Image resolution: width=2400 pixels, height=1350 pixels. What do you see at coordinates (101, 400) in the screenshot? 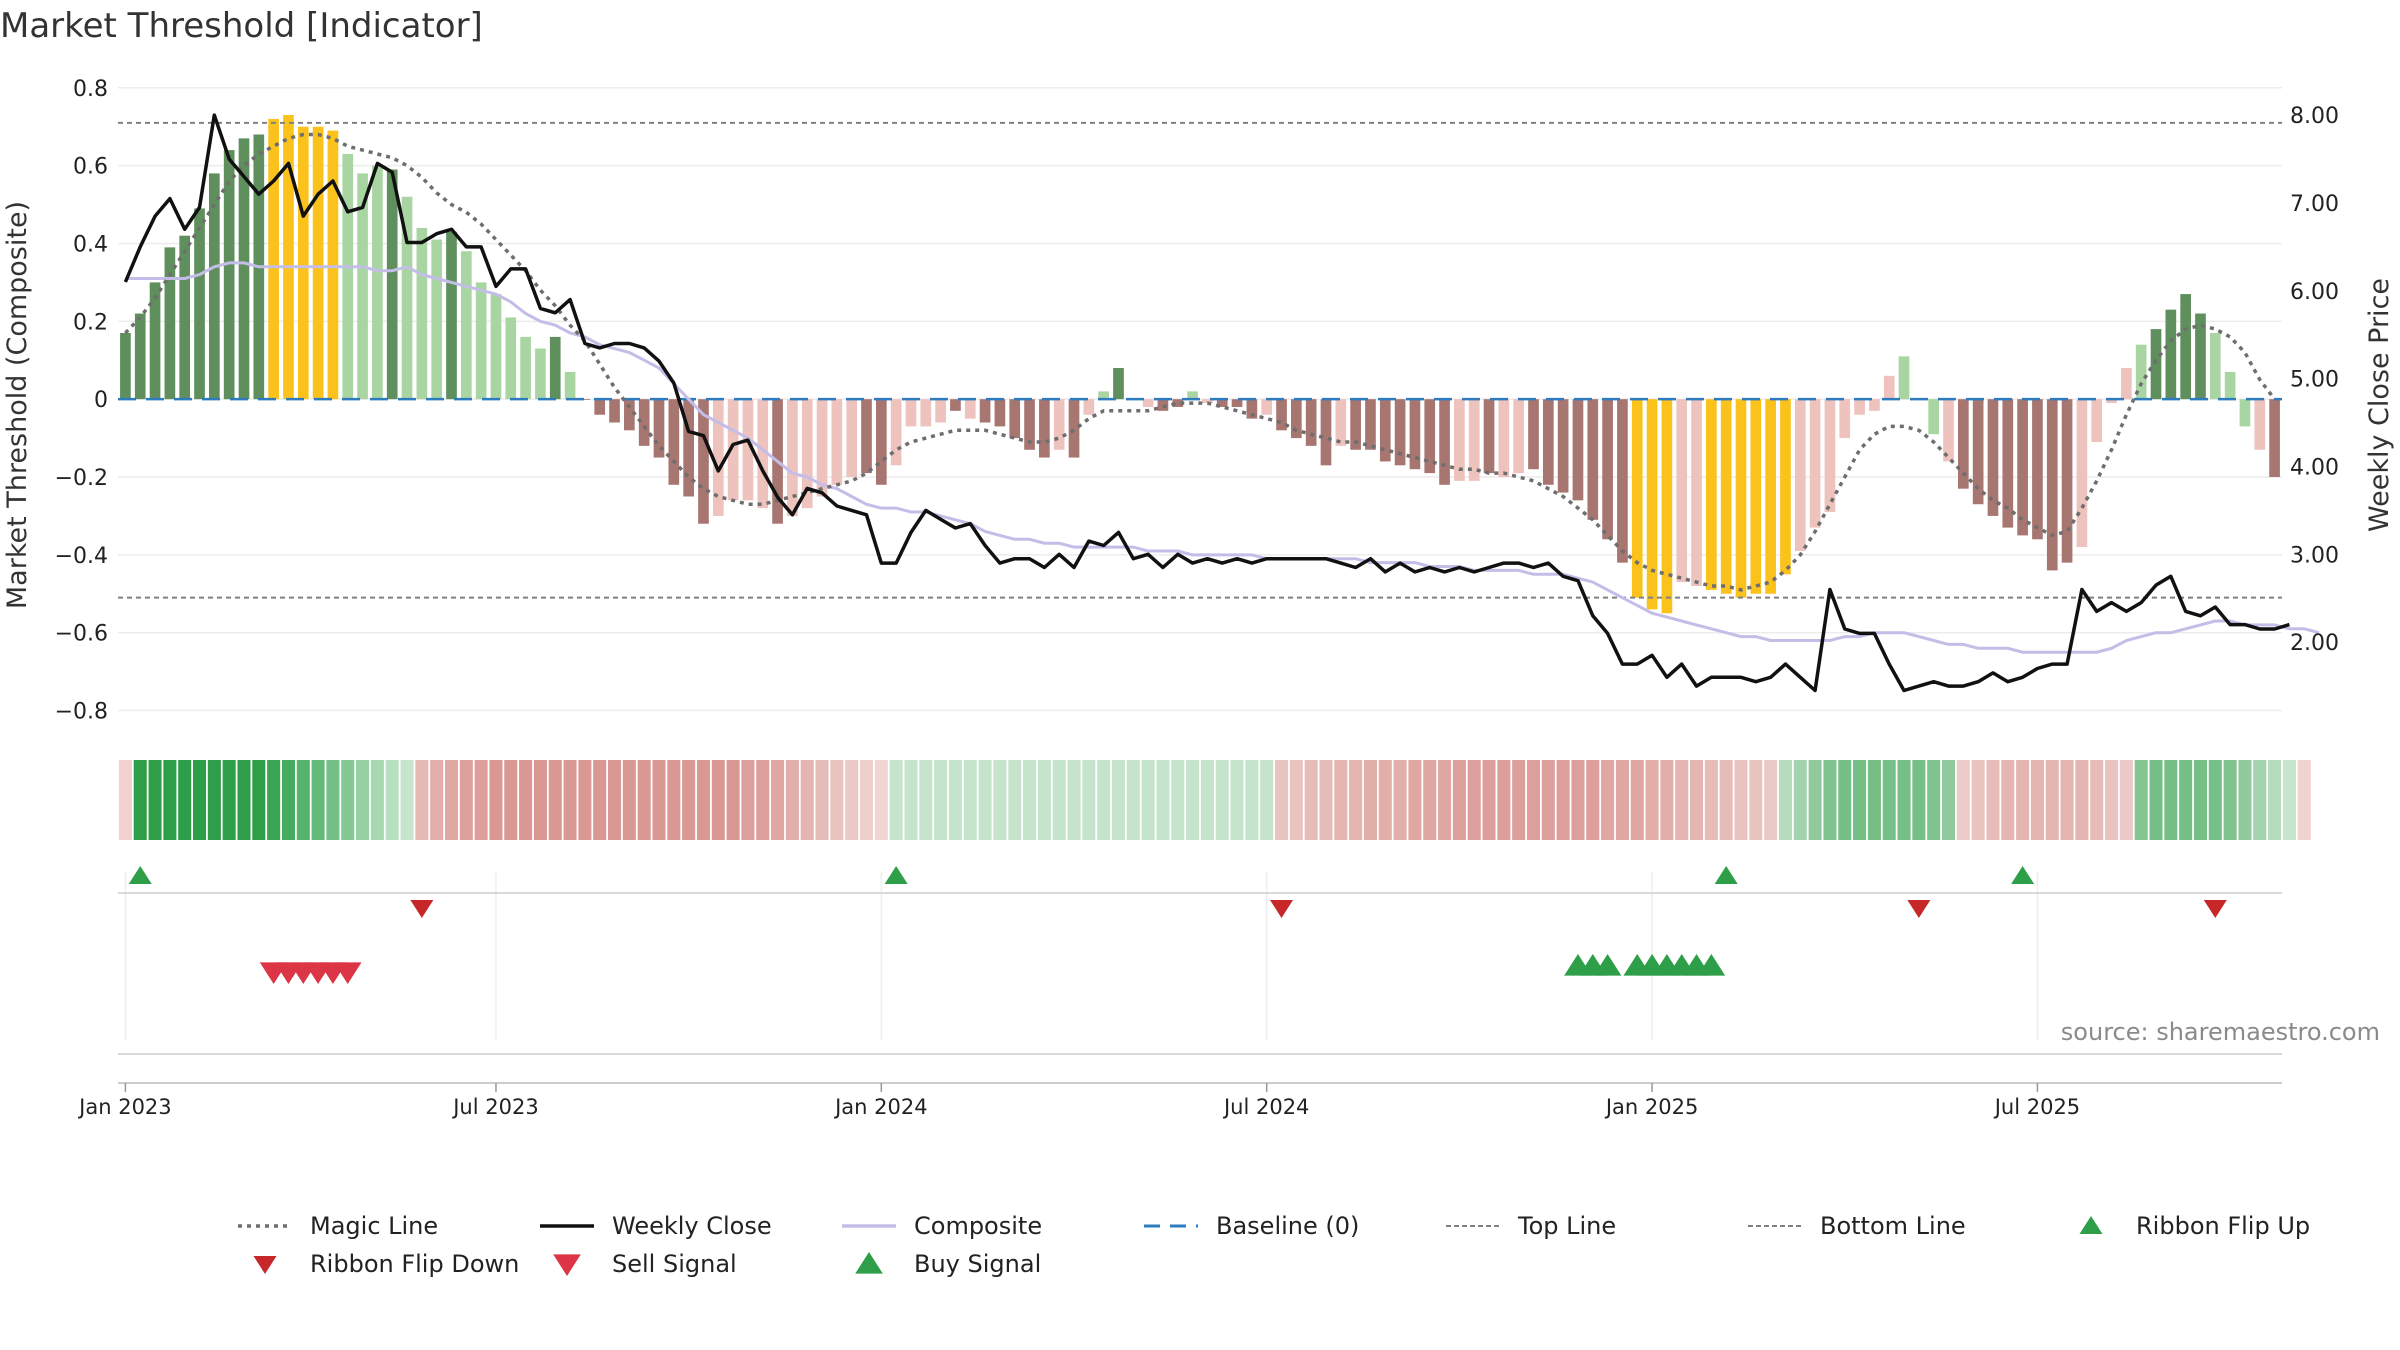
I see `y-tick-label: 0` at bounding box center [101, 400].